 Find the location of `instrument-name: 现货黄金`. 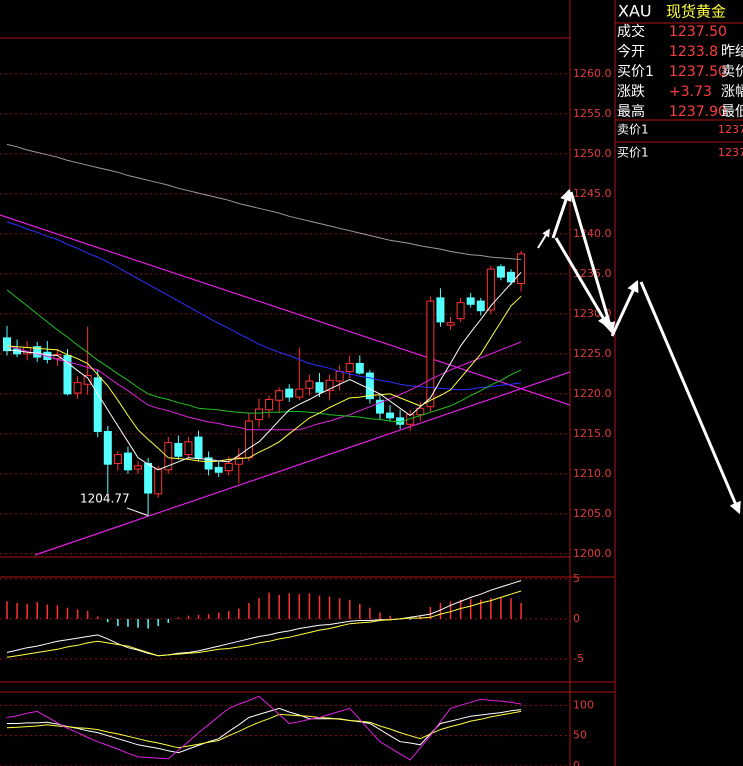

instrument-name: 现货黄金 is located at coordinates (696, 12).